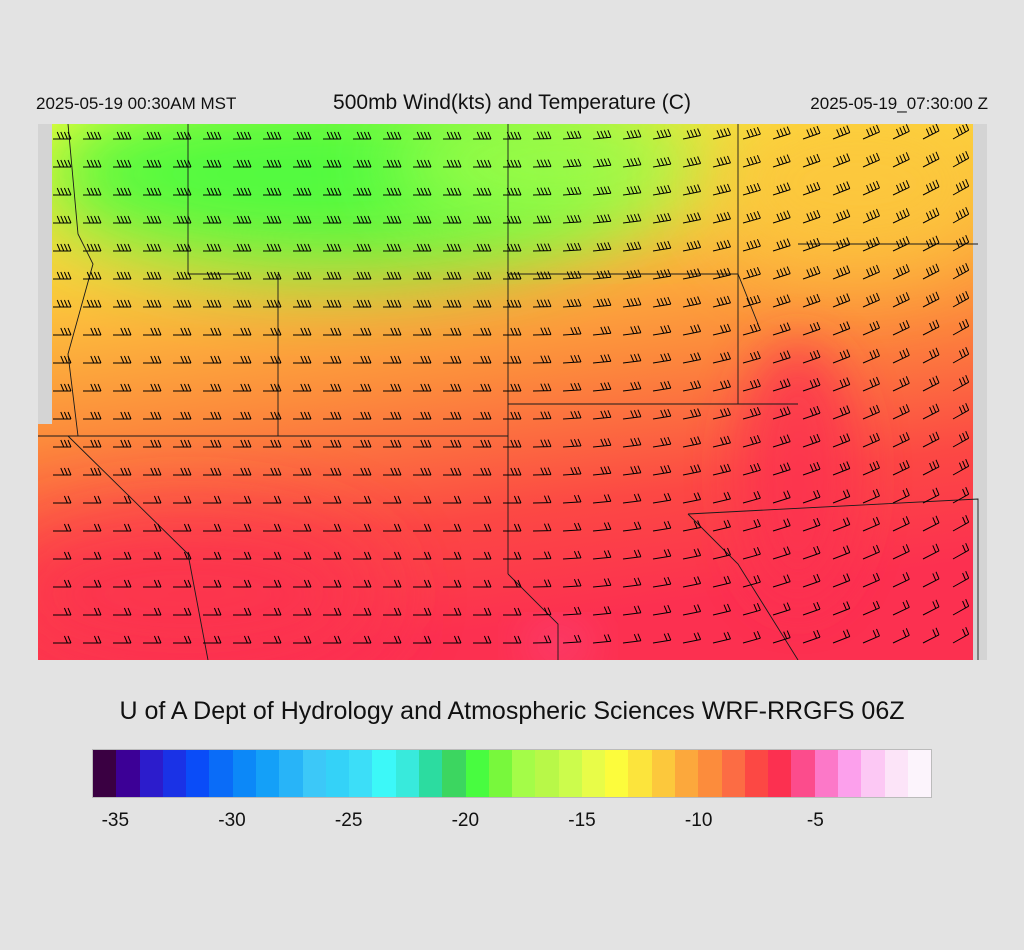  Describe the element at coordinates (698, 820) in the screenshot. I see `colorbar-tick-label: -10` at that location.